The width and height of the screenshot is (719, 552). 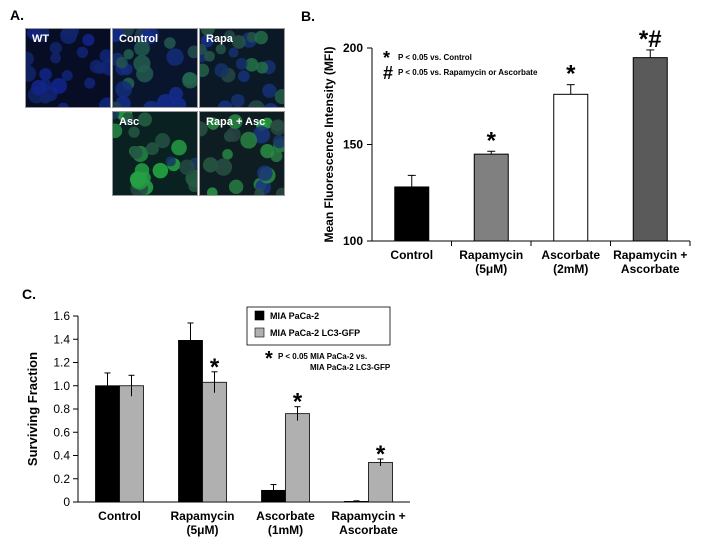 I want to click on chart-c-category-label: (5μM), so click(x=202, y=530).